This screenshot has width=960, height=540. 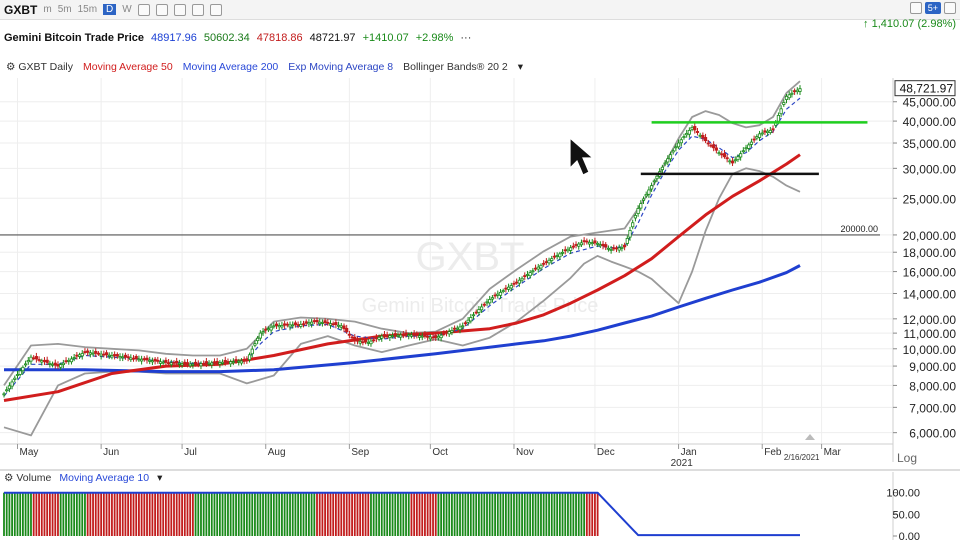 What do you see at coordinates (455, 67) in the screenshot?
I see `legend-bollinger: Bollinger Bands® 20 2` at bounding box center [455, 67].